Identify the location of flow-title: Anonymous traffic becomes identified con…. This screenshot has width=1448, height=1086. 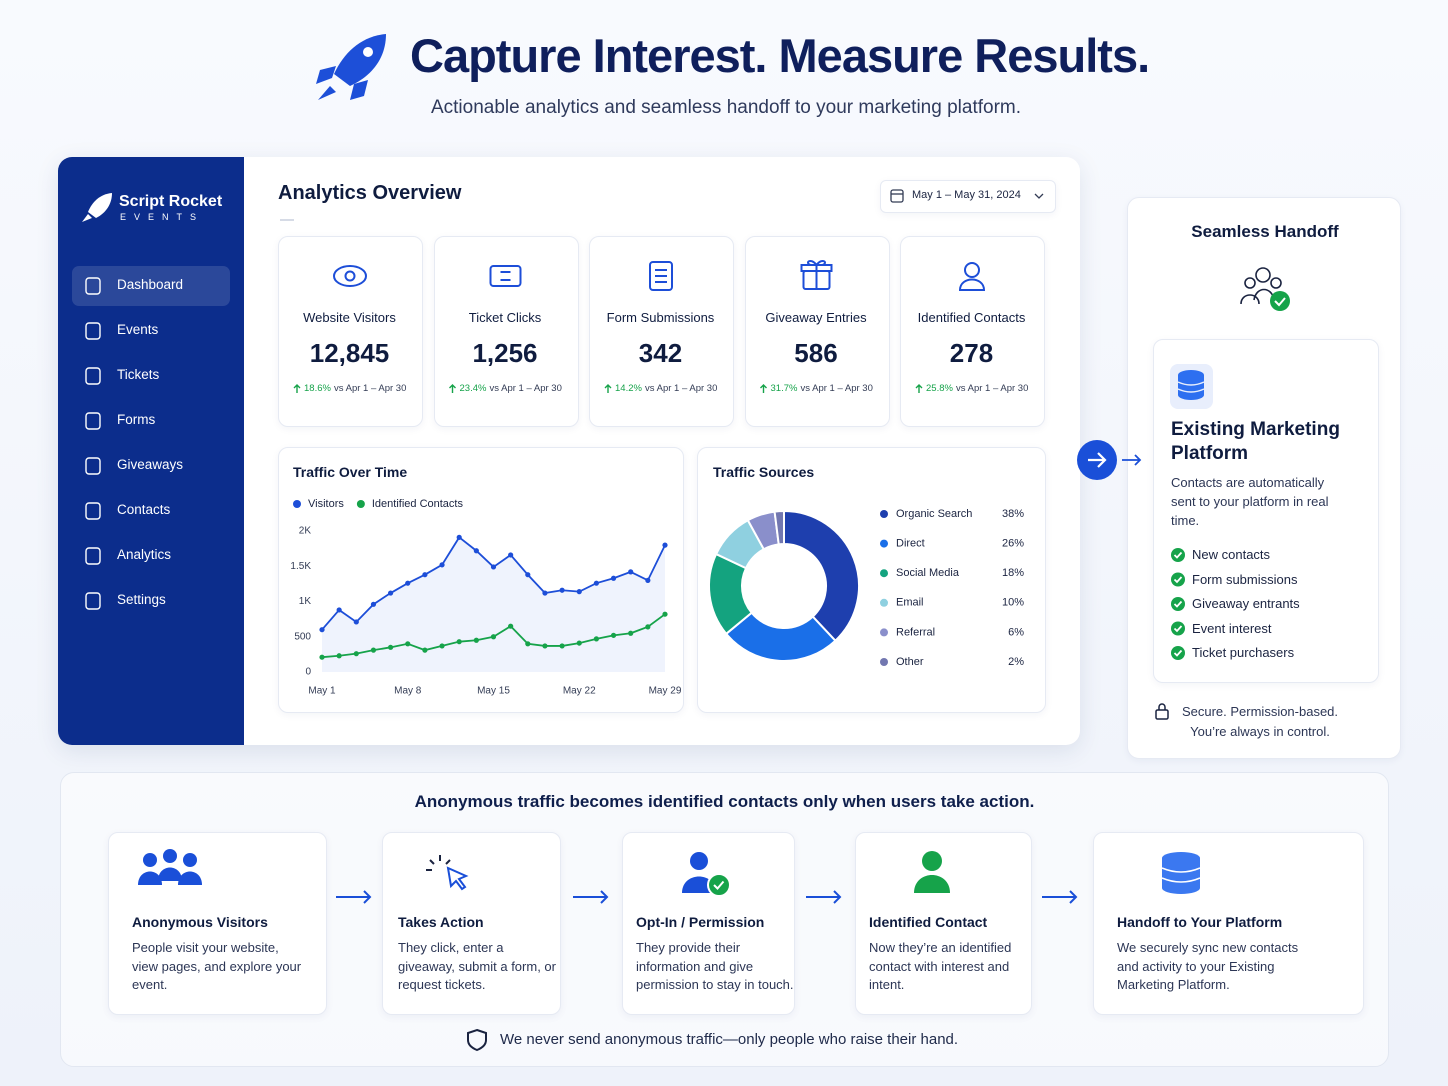
(724, 801).